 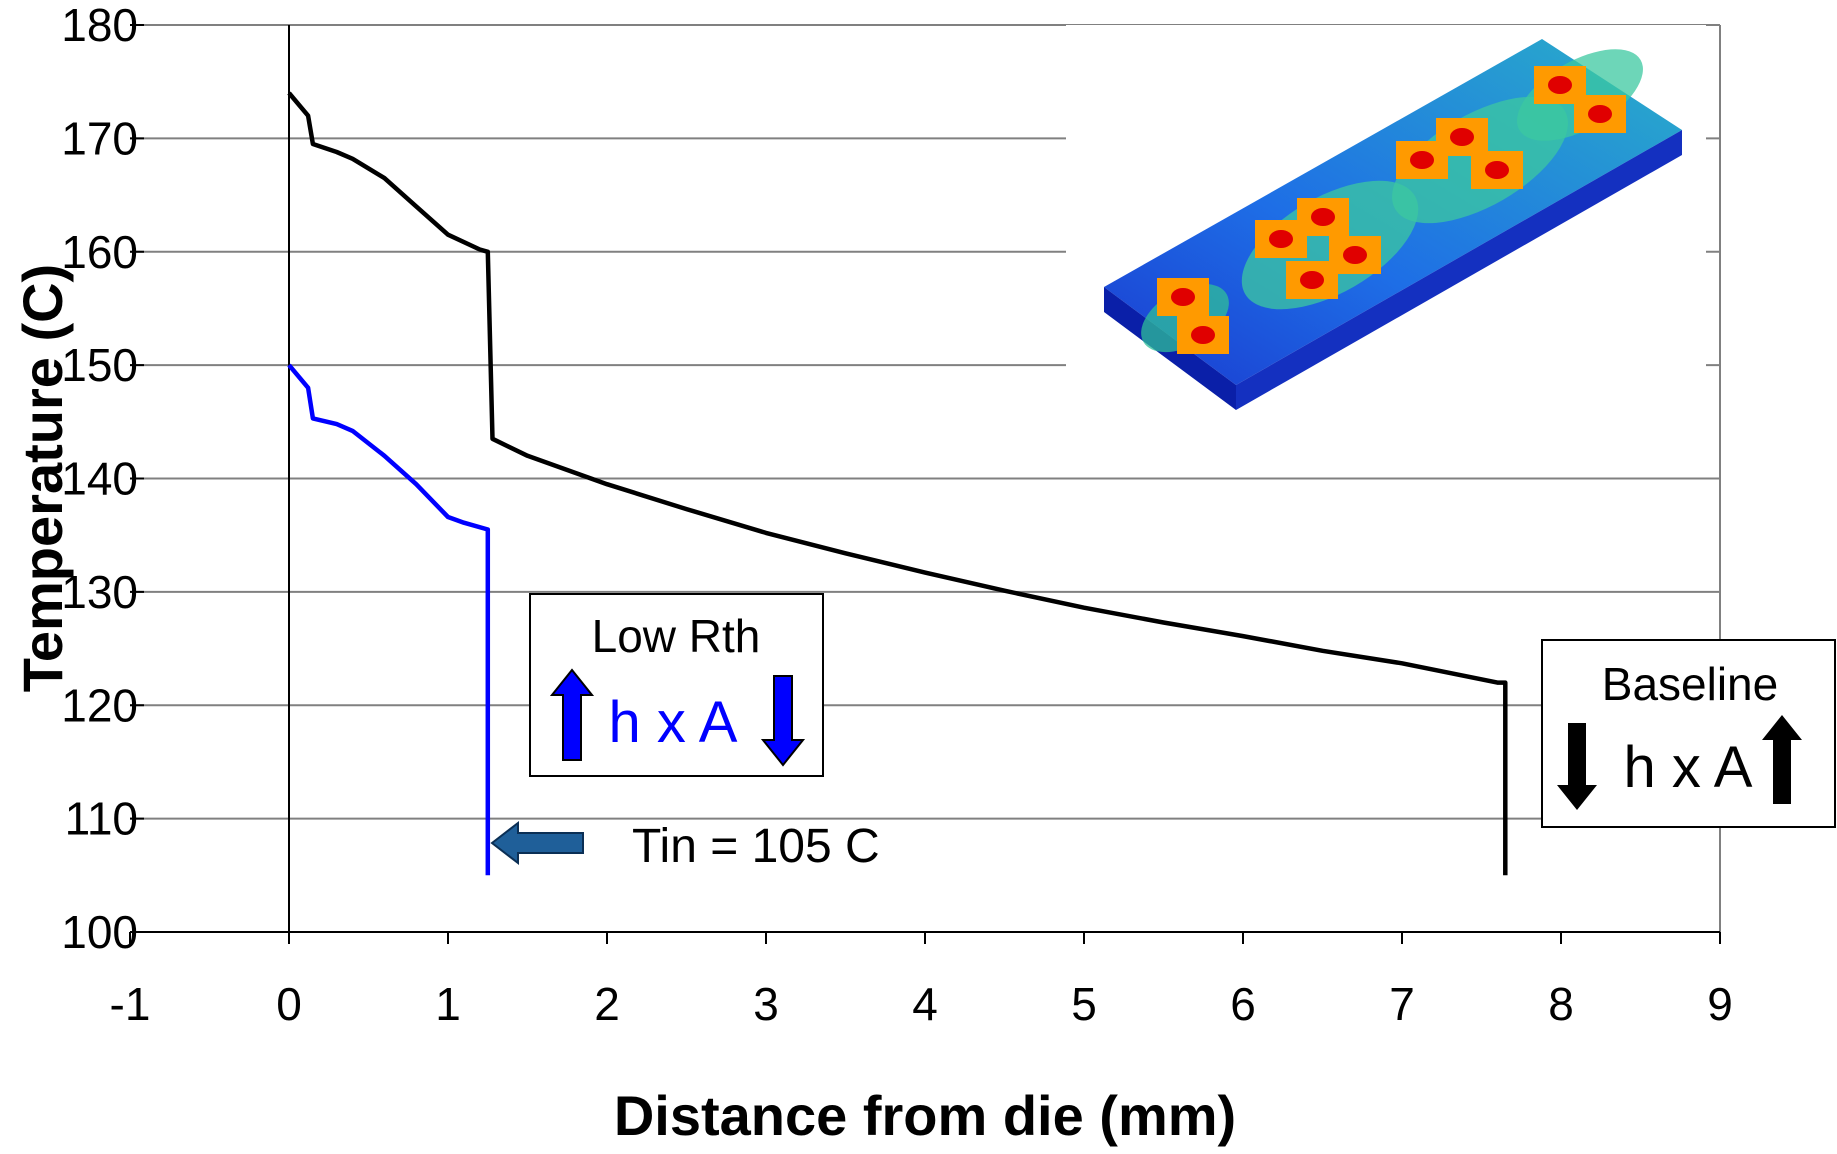 What do you see at coordinates (673, 722) in the screenshot?
I see `low-rth-formula: h x A` at bounding box center [673, 722].